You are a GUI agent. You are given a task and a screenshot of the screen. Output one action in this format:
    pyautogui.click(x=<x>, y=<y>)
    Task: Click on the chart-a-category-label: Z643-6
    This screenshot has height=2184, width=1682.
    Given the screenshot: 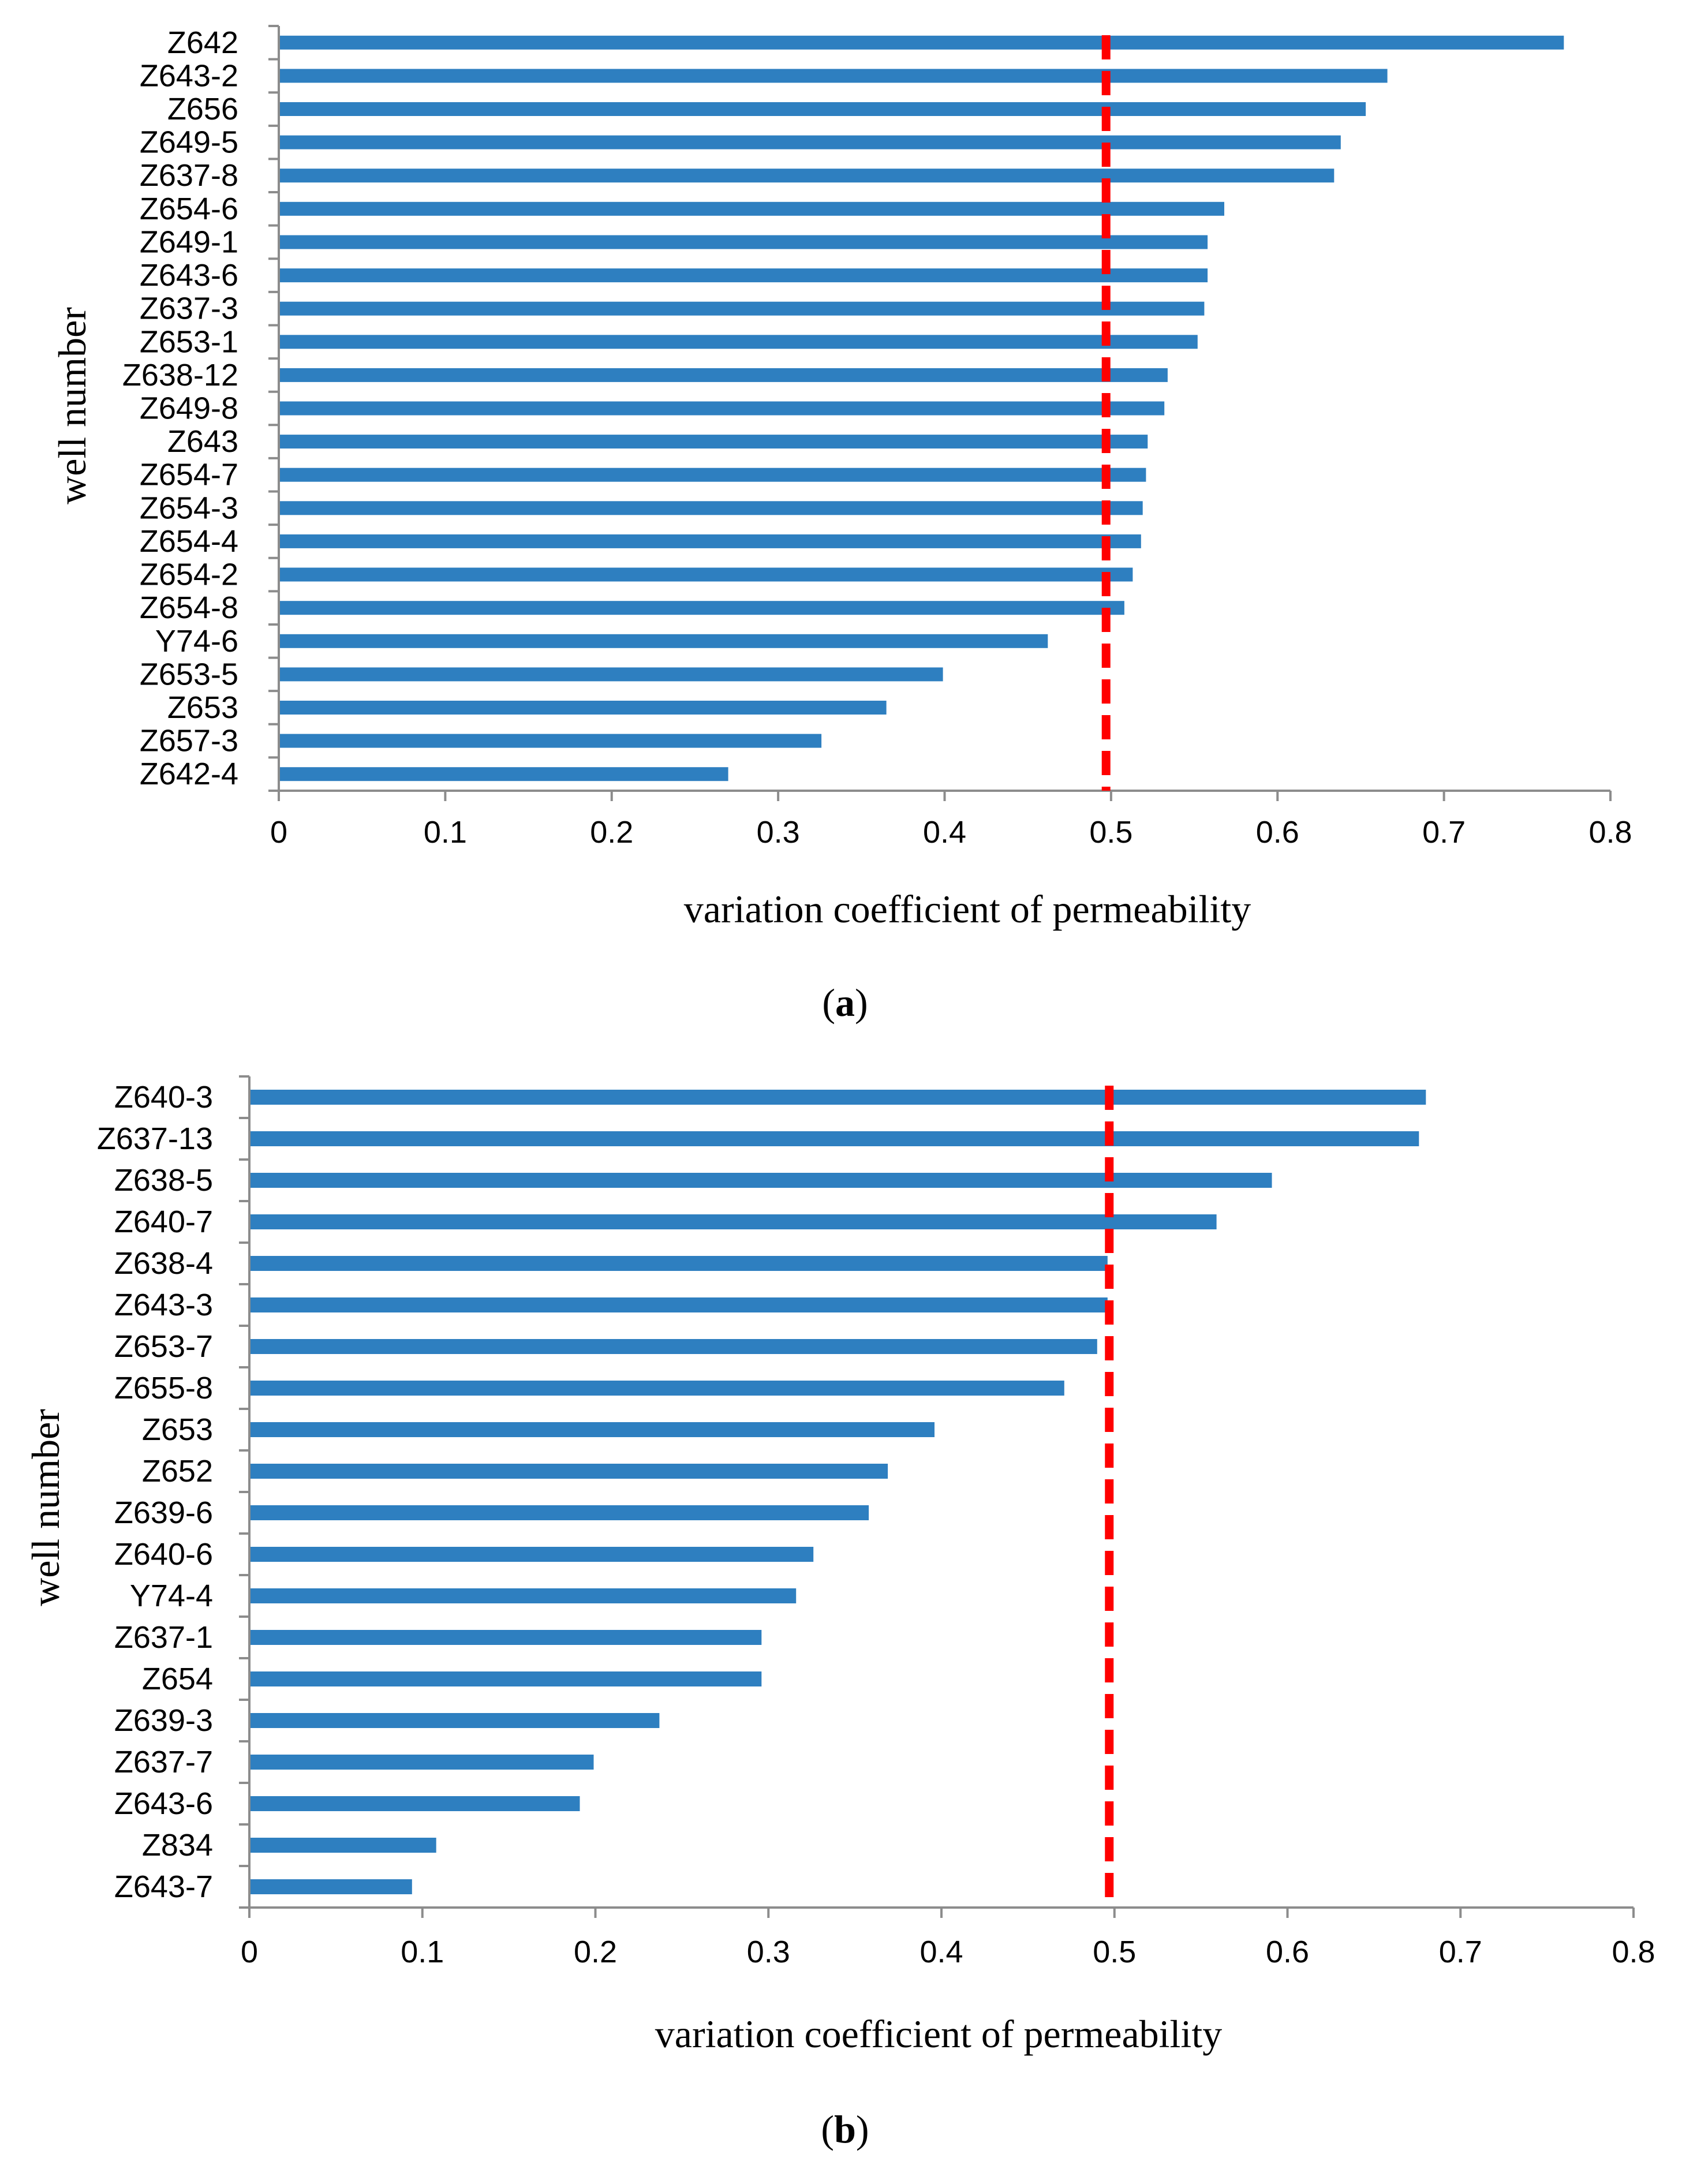 What is the action you would take?
    pyautogui.click(x=189, y=275)
    